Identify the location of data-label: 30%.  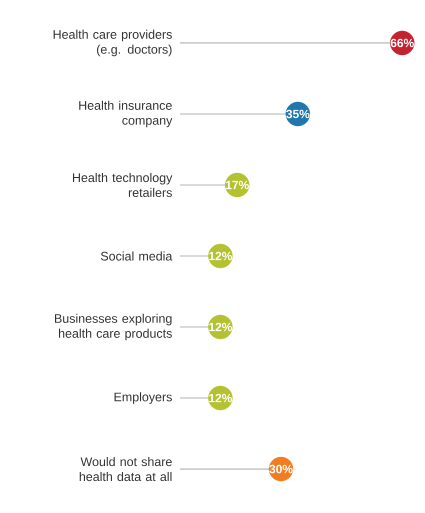
(281, 469).